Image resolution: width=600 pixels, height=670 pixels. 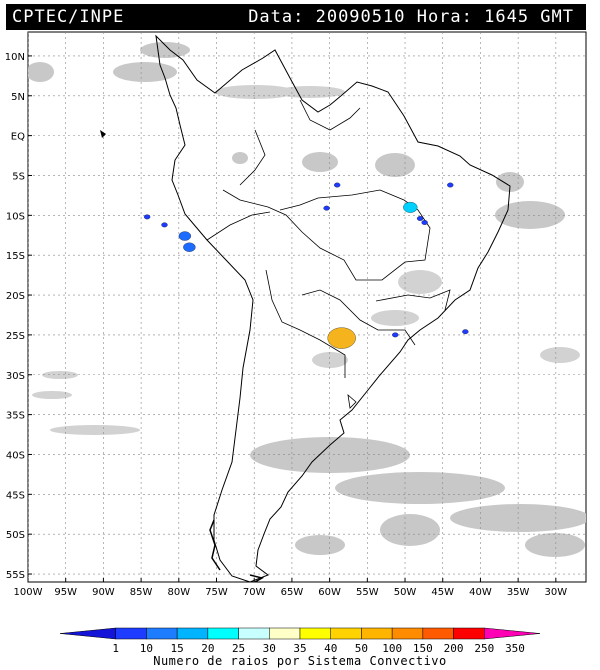 What do you see at coordinates (454, 648) in the screenshot?
I see `legend-tick-label: 200` at bounding box center [454, 648].